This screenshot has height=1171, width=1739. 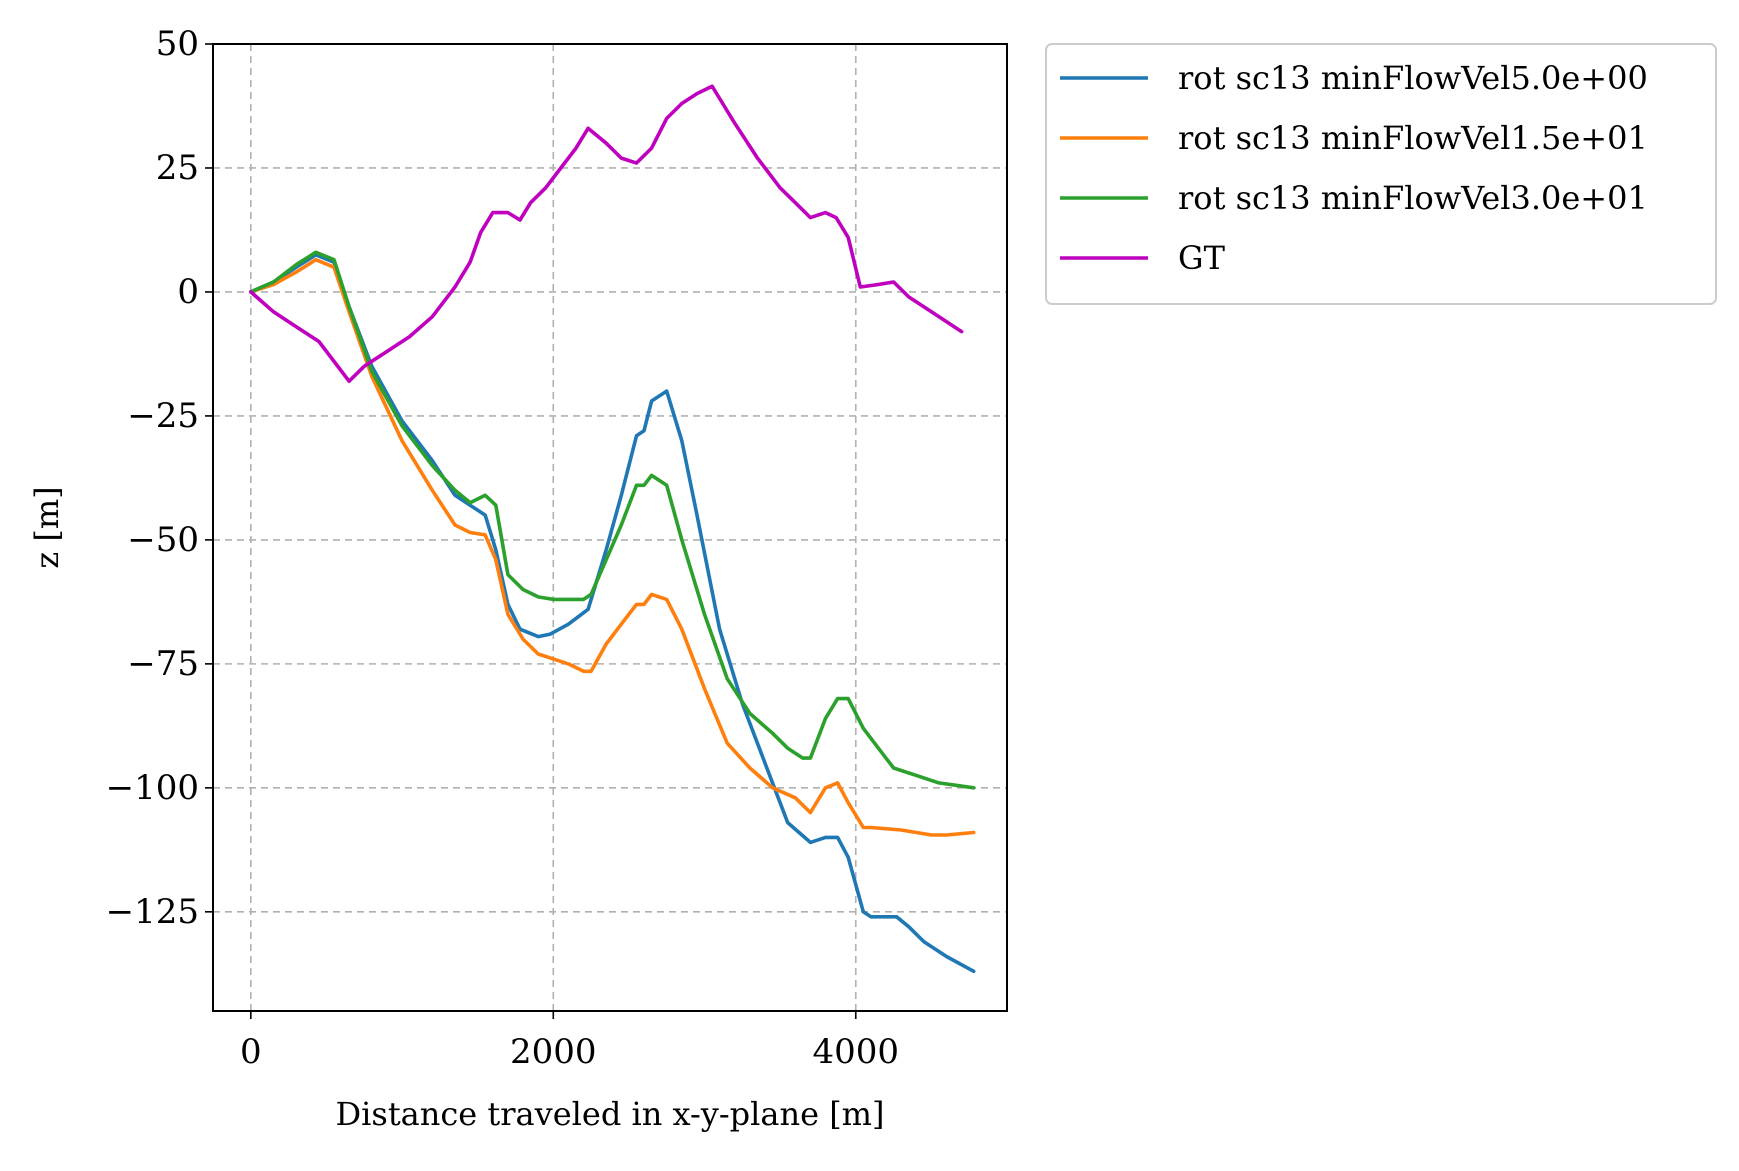 I want to click on legend-label: GT, so click(x=1202, y=258).